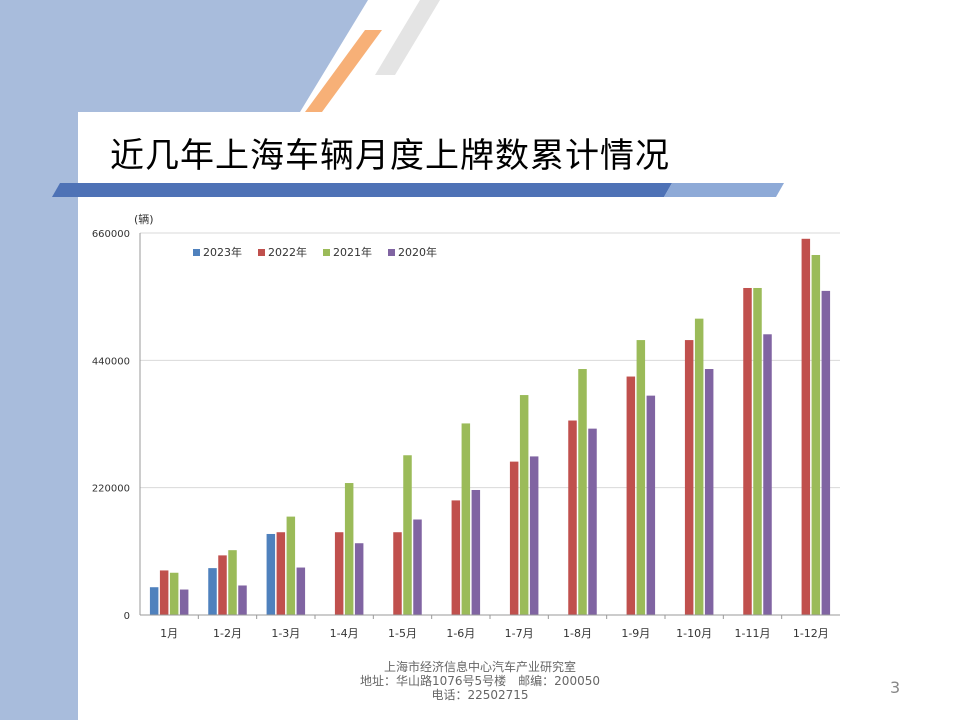  Describe the element at coordinates (753, 633) in the screenshot. I see `x-tick-label: 1-11月` at that location.